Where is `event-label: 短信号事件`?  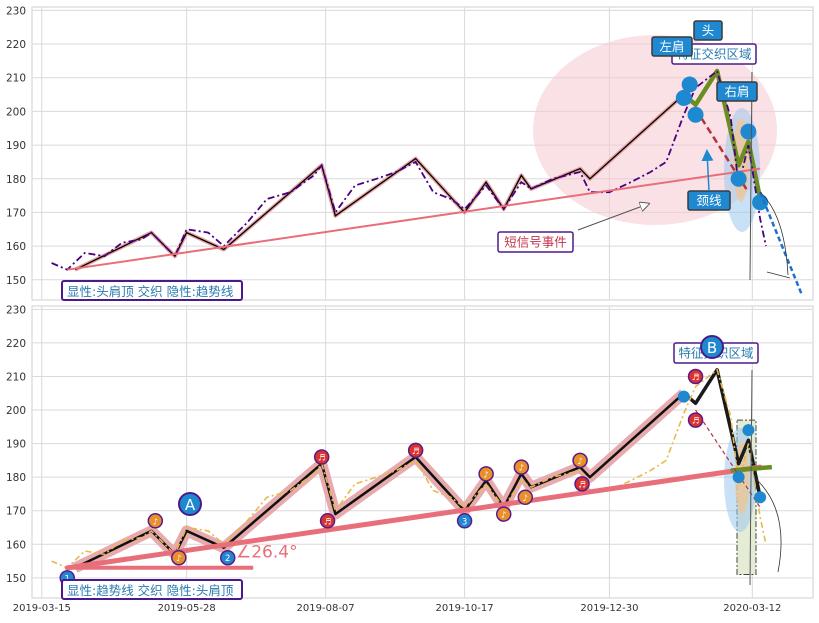 event-label: 短信号事件 is located at coordinates (535, 242).